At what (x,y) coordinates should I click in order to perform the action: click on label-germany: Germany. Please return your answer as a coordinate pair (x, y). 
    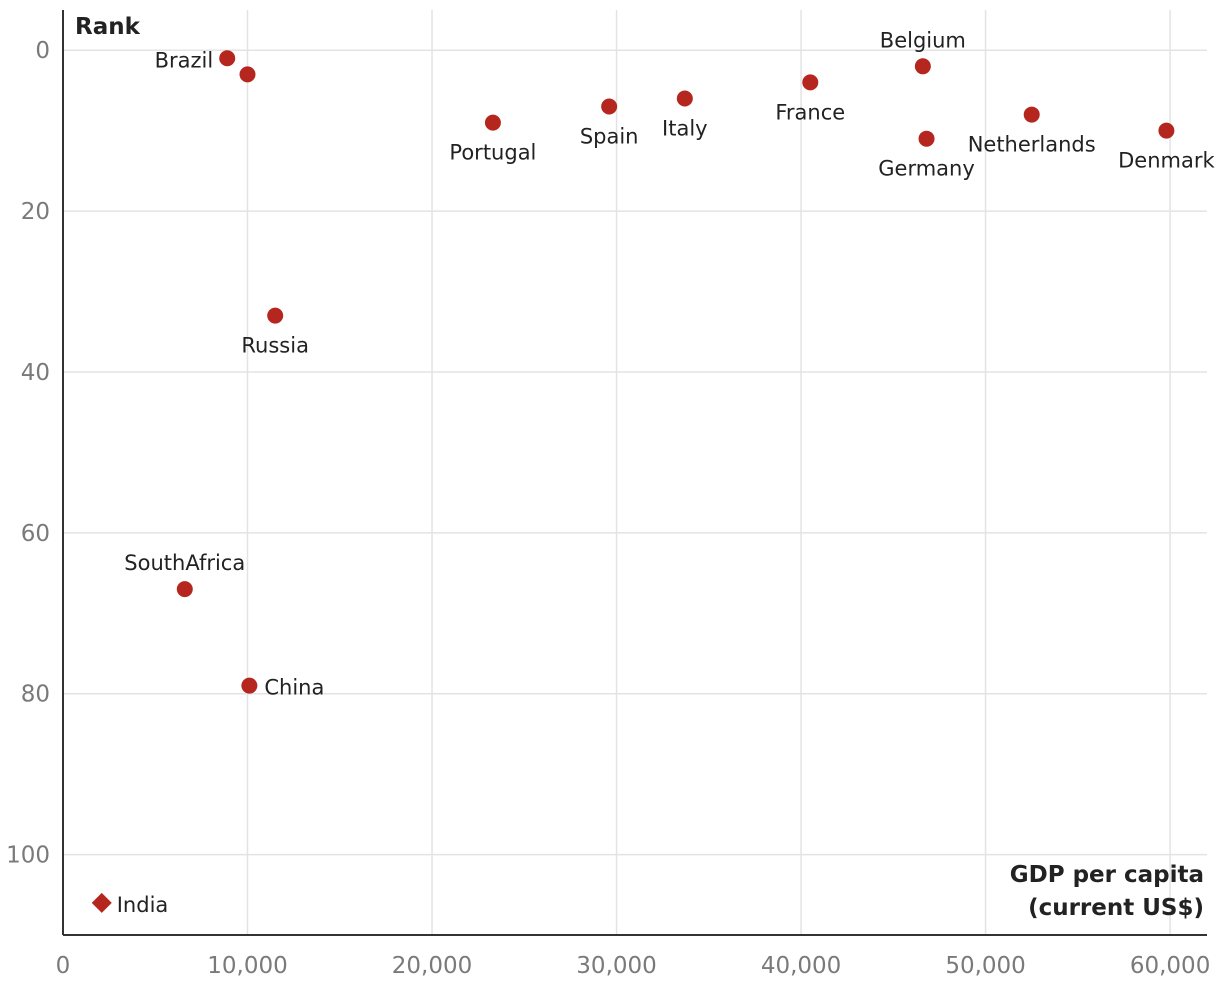
    Looking at the image, I should click on (926, 169).